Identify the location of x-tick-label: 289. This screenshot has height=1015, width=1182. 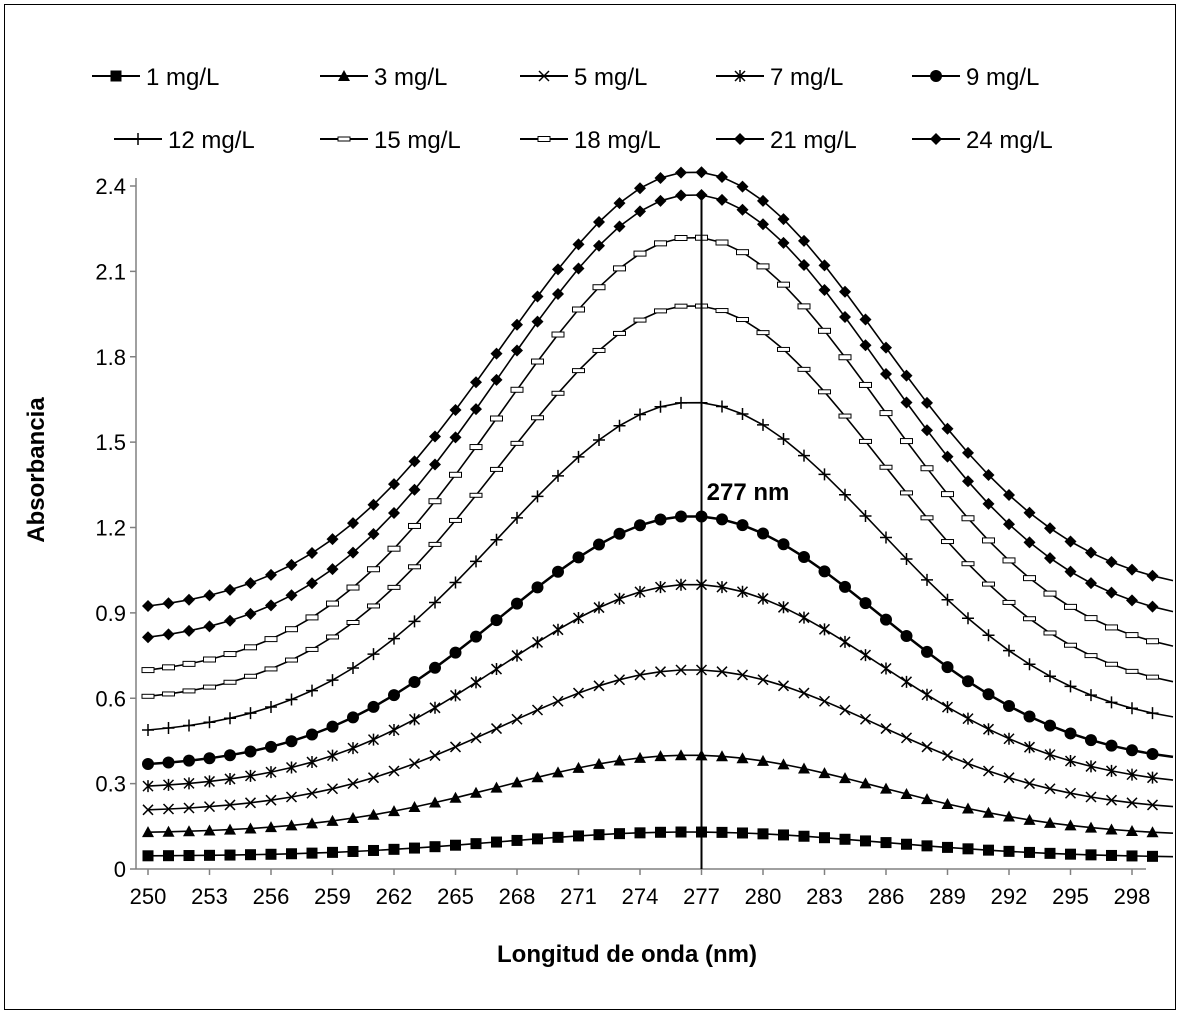
(947, 896).